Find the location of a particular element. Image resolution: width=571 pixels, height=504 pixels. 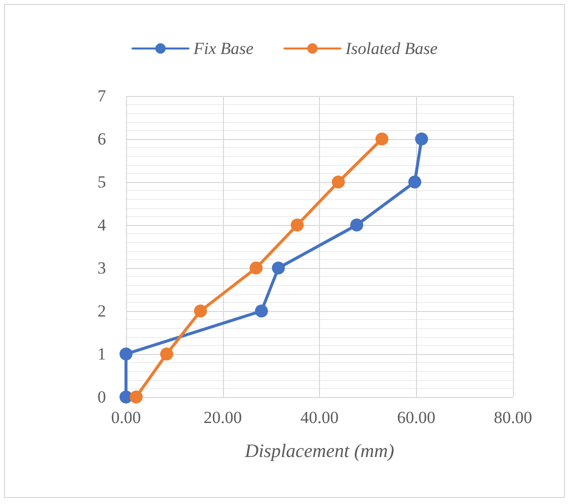

x-tick-label: 60.00 is located at coordinates (416, 417).